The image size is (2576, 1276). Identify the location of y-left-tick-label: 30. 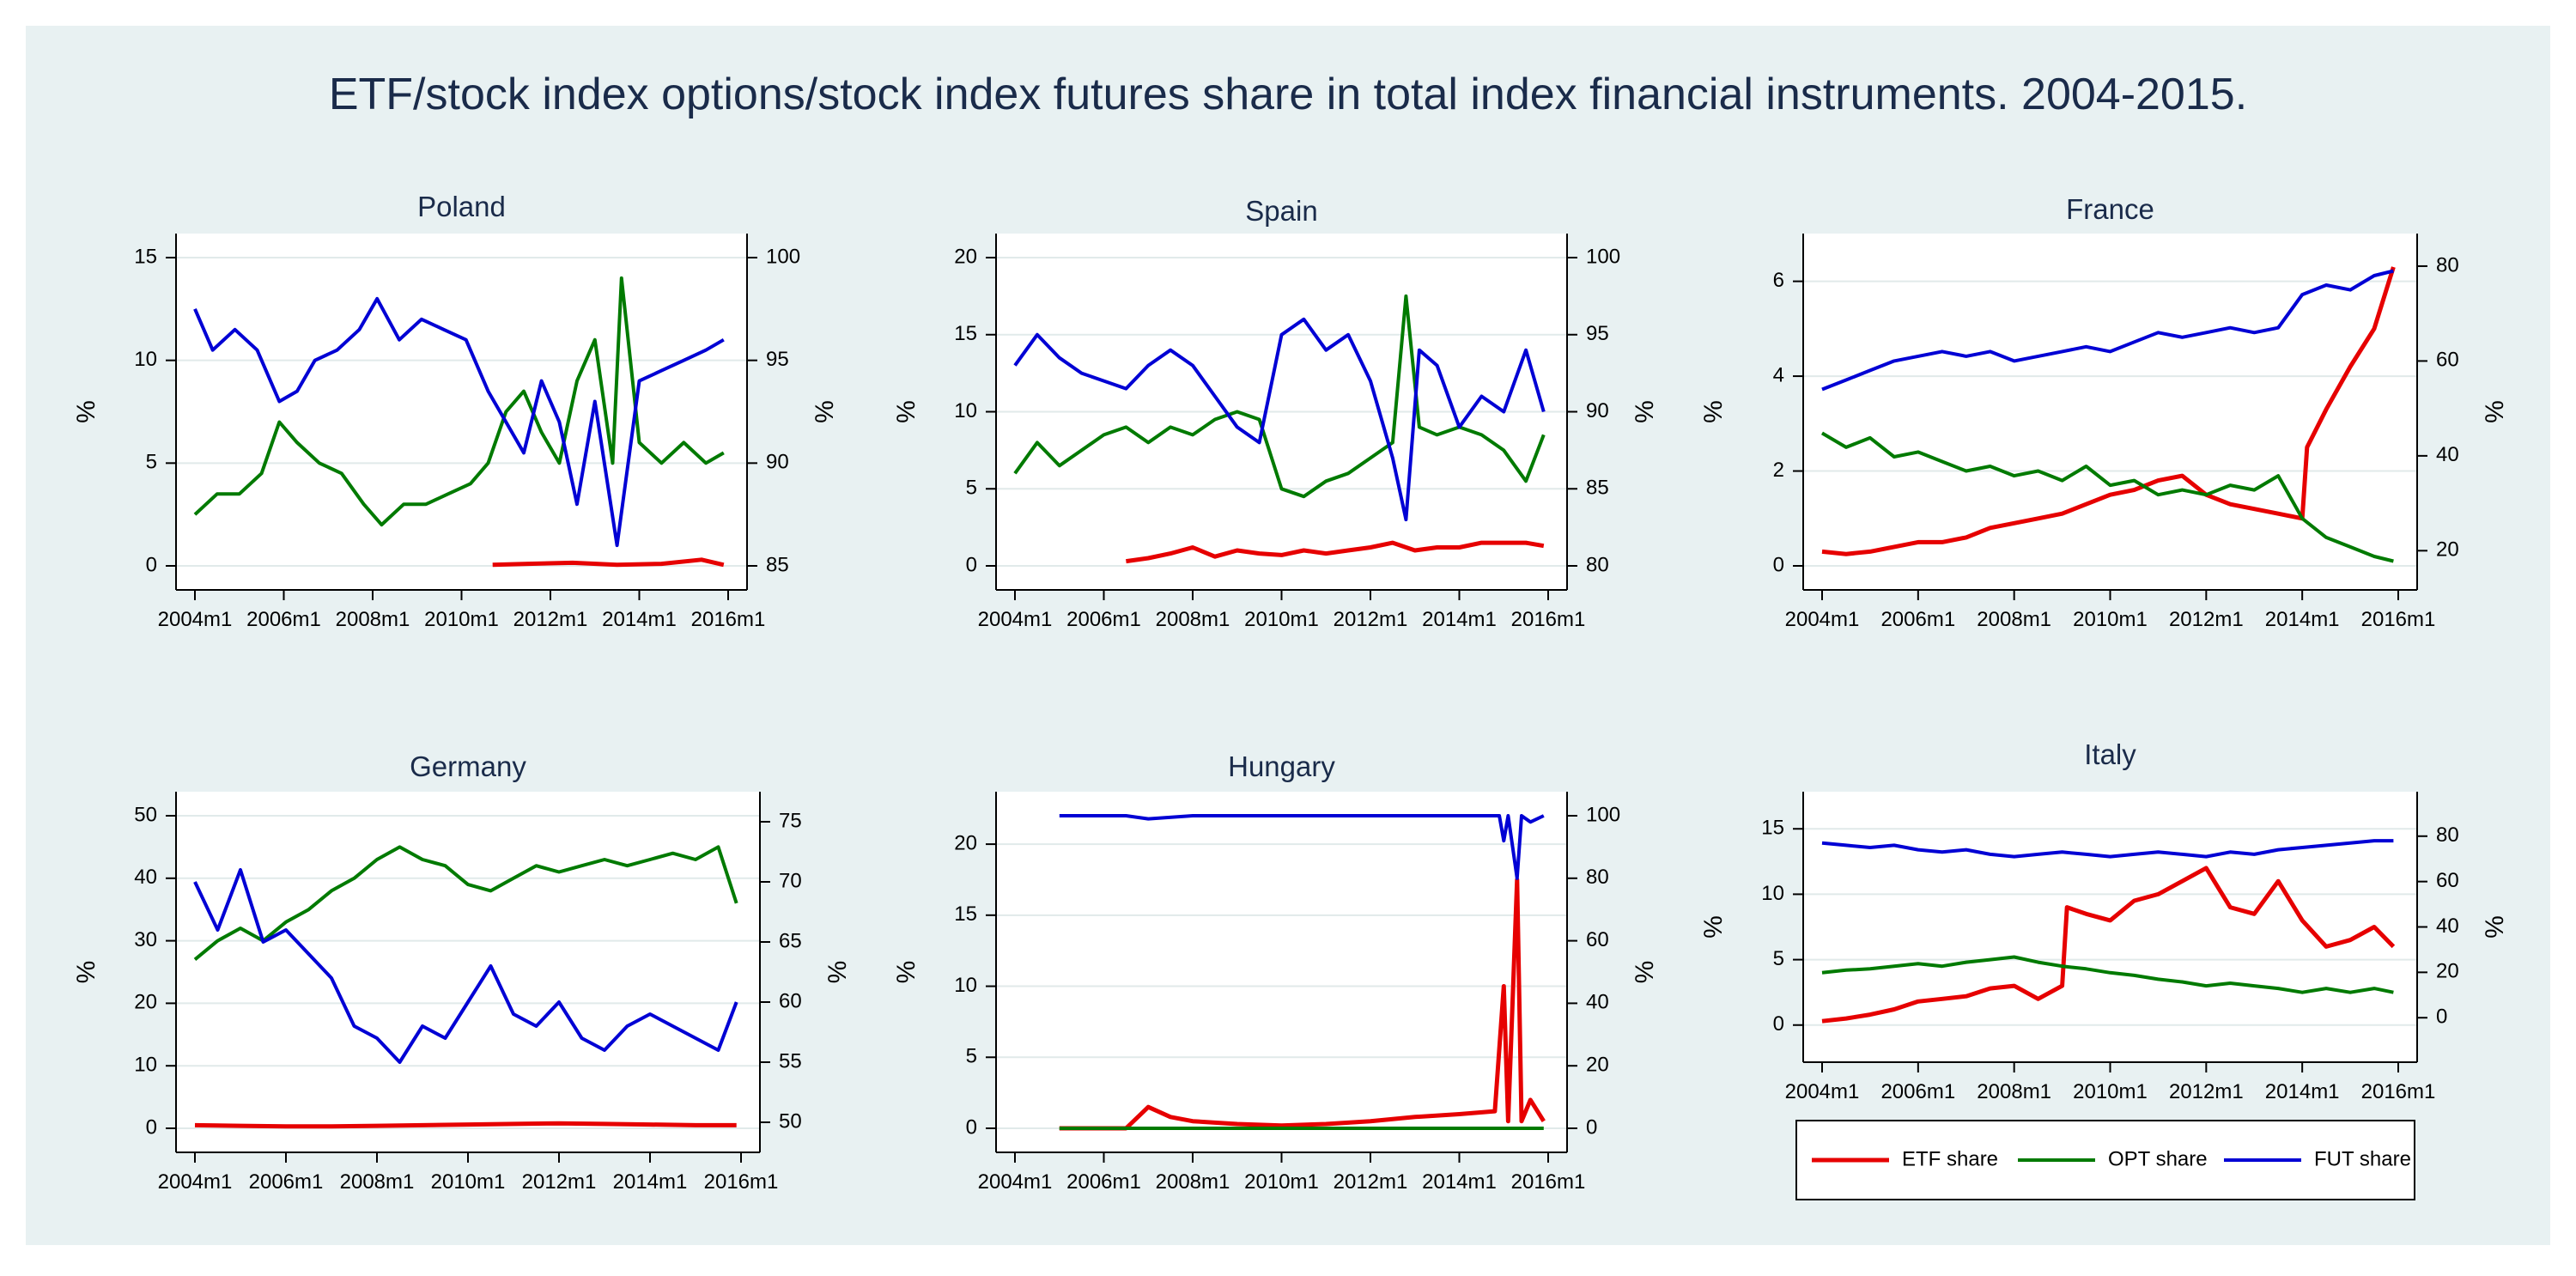
(145, 939).